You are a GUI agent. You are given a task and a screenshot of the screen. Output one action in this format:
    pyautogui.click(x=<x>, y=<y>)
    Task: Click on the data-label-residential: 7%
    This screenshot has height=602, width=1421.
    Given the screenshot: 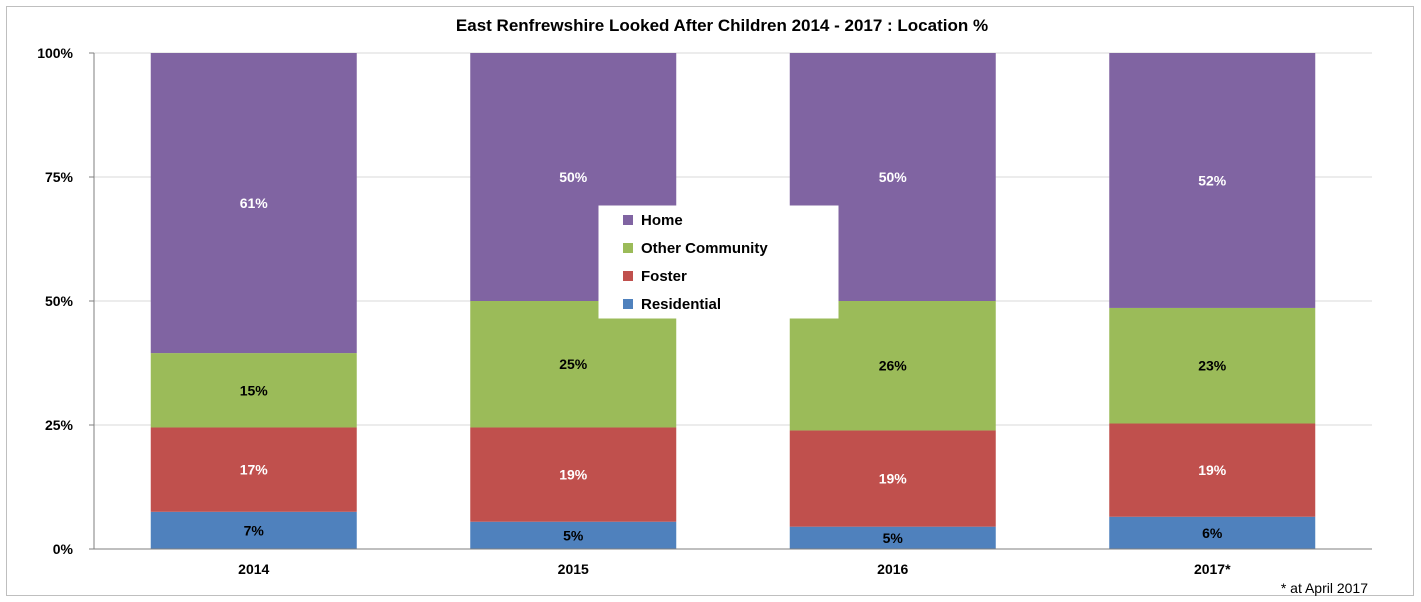 What is the action you would take?
    pyautogui.click(x=254, y=530)
    